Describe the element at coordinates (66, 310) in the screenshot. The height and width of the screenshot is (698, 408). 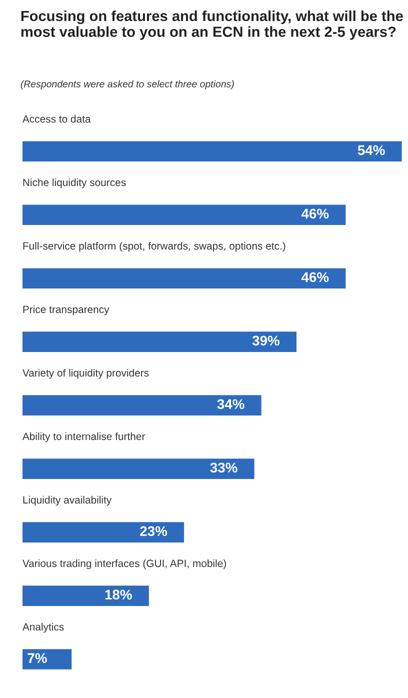
I see `y-tick-label: Price transparency` at that location.